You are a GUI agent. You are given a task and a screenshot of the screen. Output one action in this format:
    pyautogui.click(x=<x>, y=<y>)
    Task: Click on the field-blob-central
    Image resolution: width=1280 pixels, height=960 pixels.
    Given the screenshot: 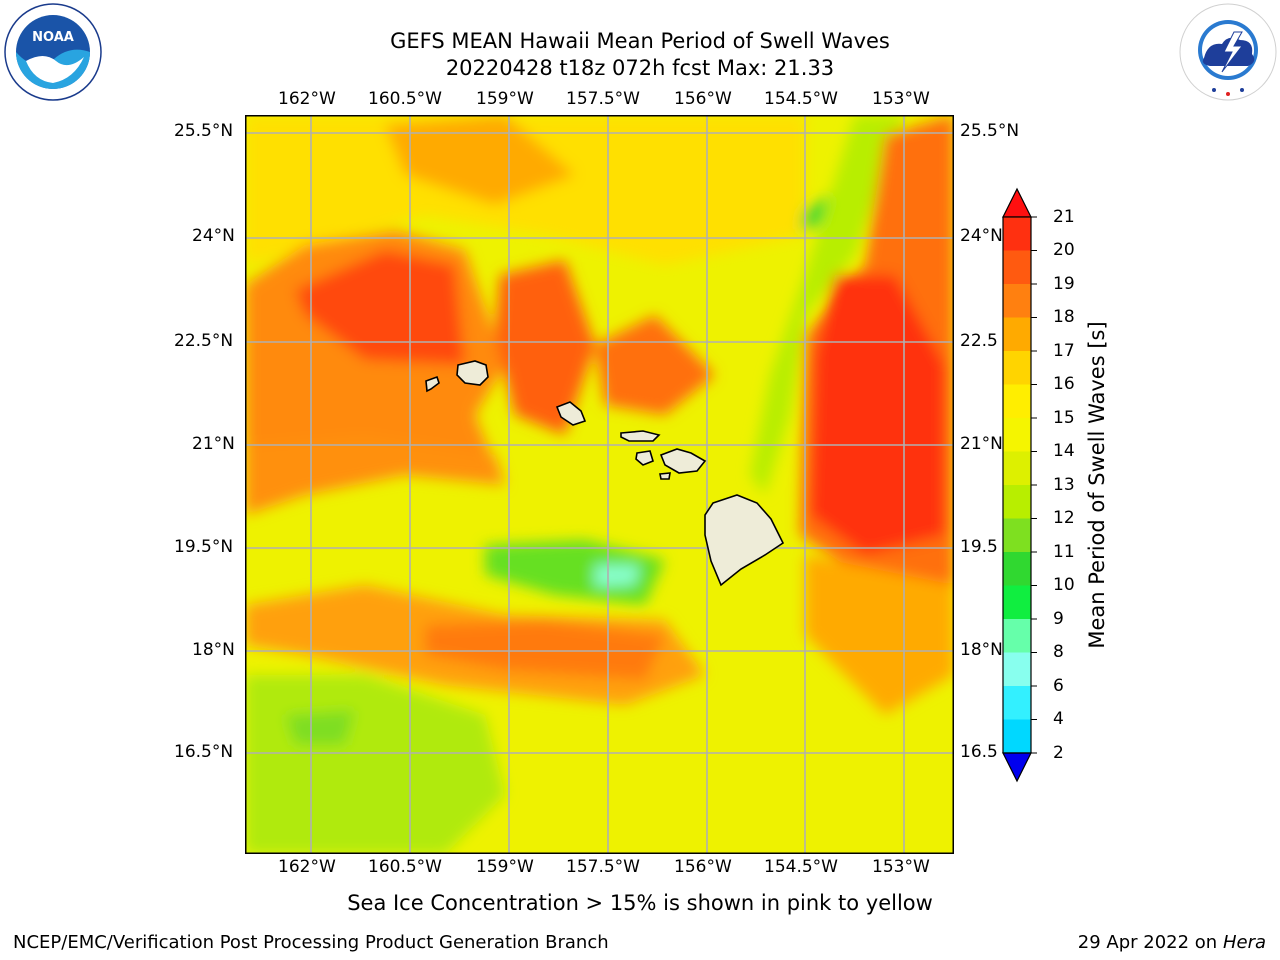 What is the action you would take?
    pyautogui.click(x=545, y=347)
    